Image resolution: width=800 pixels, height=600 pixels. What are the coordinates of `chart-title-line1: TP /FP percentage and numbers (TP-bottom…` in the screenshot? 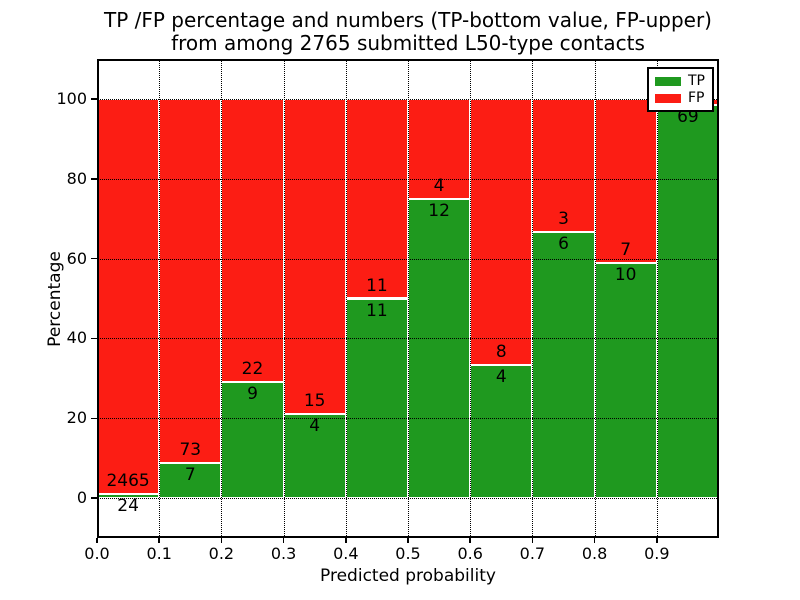 It's located at (408, 20).